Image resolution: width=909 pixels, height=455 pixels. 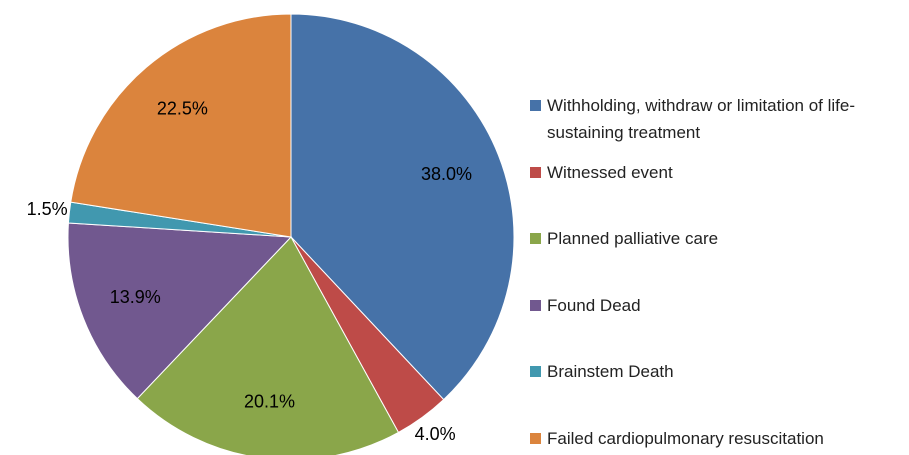 What do you see at coordinates (135, 297) in the screenshot?
I see `data-label: 13.9%` at bounding box center [135, 297].